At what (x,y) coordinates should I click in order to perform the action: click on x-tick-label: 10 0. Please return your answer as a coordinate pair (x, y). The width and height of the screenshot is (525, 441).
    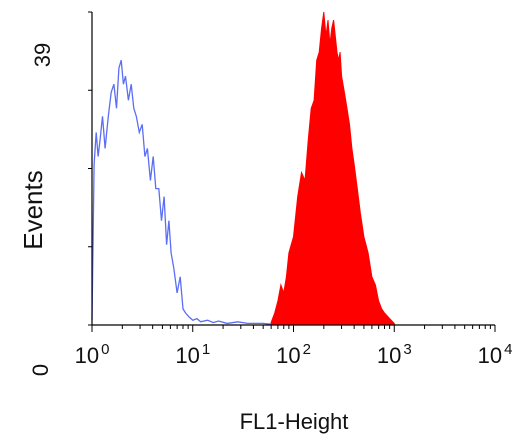
    Looking at the image, I should click on (92, 354).